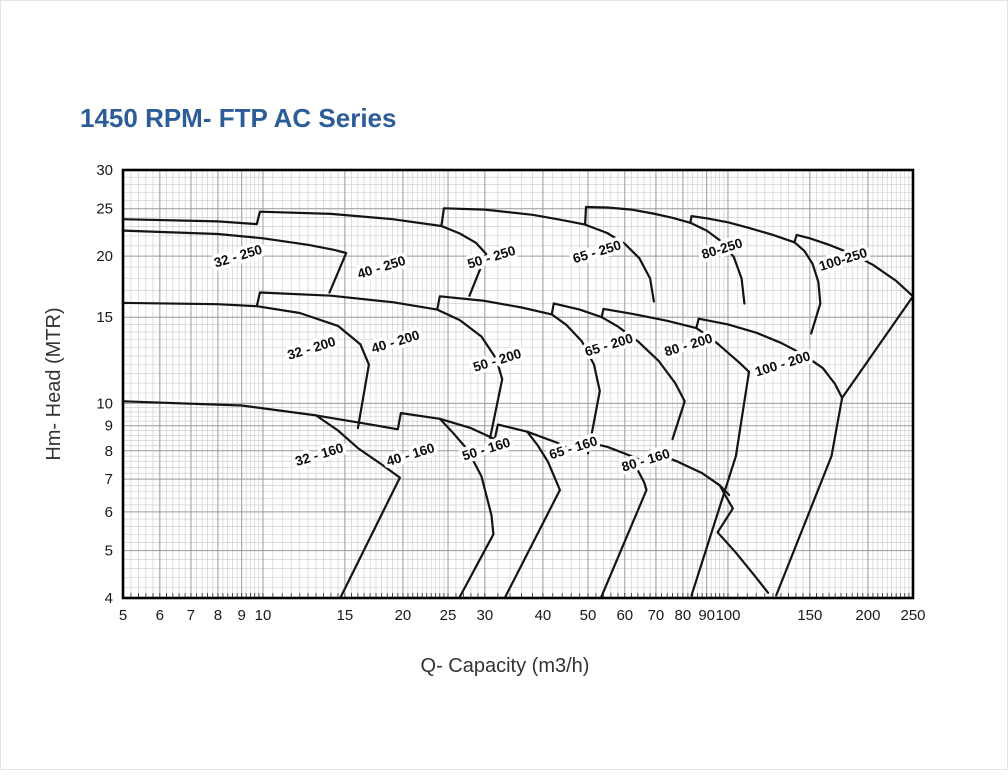 The image size is (1008, 775). What do you see at coordinates (706, 615) in the screenshot?
I see `x-tick-label: 90` at bounding box center [706, 615].